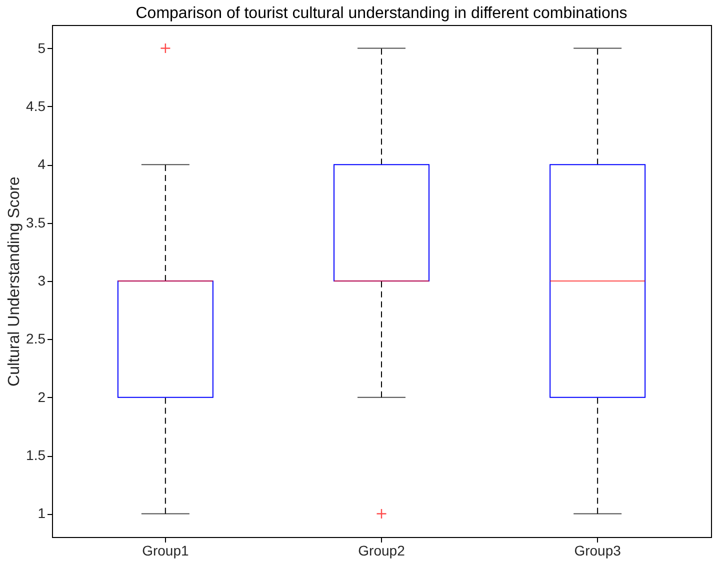 The width and height of the screenshot is (716, 563). I want to click on y-axis-title: Cultural Understanding Score, so click(15, 281).